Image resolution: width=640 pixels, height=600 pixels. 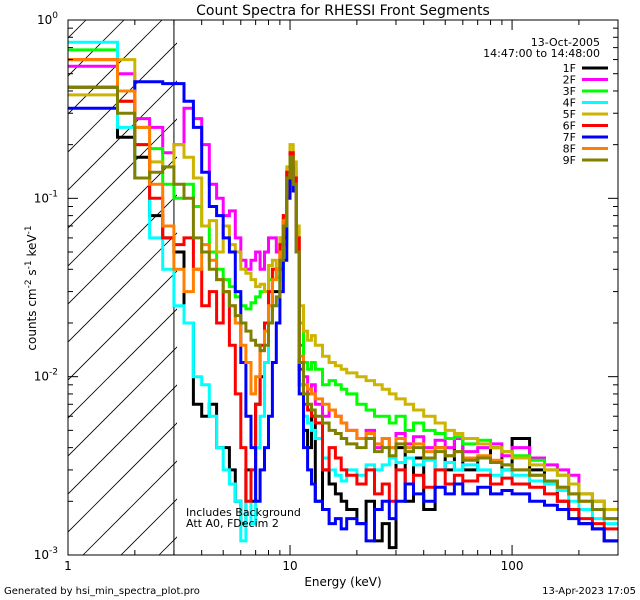 What do you see at coordinates (102, 591) in the screenshot?
I see `footer-generated-by: Generated by hsi_min_spectra_plot.pro` at bounding box center [102, 591].